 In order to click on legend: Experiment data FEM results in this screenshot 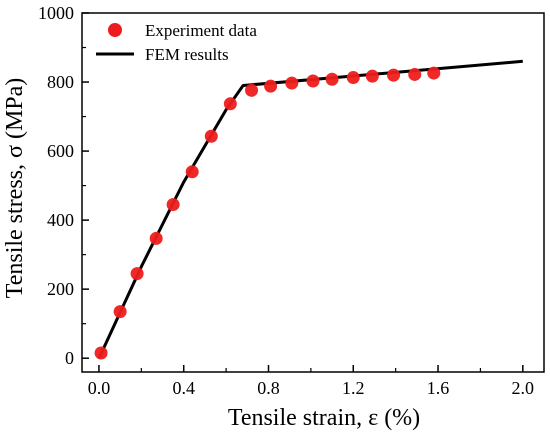, I will do `click(176, 42)`.